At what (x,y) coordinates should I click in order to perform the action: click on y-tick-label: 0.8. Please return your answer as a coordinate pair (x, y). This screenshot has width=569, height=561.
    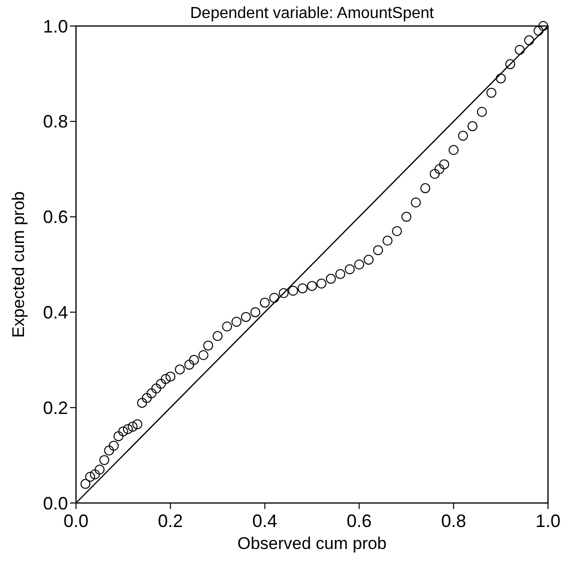
    Looking at the image, I should click on (55, 122).